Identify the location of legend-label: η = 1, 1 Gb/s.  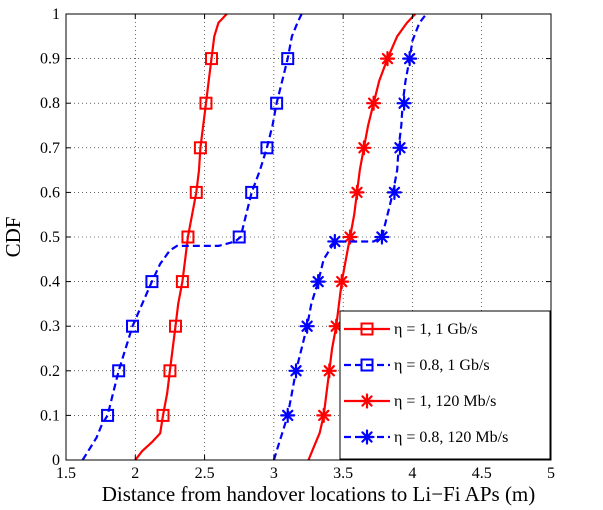
(436, 329).